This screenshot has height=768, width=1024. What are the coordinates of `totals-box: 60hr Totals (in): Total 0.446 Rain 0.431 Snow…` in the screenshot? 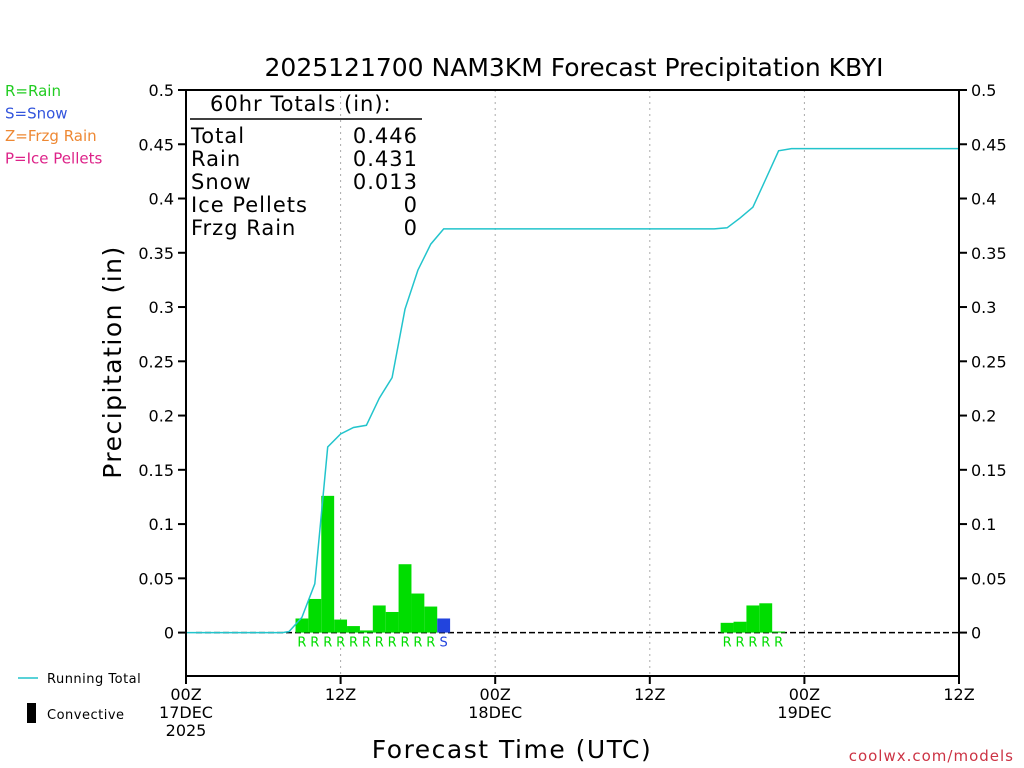 It's located at (306, 166).